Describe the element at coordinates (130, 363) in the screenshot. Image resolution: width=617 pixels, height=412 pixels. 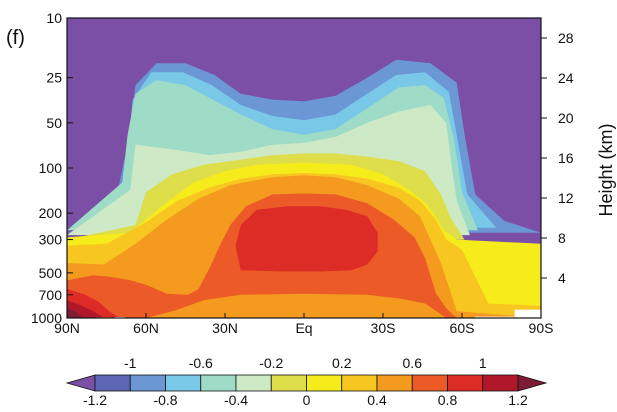
I see `colorbar-upper-label: -1` at that location.